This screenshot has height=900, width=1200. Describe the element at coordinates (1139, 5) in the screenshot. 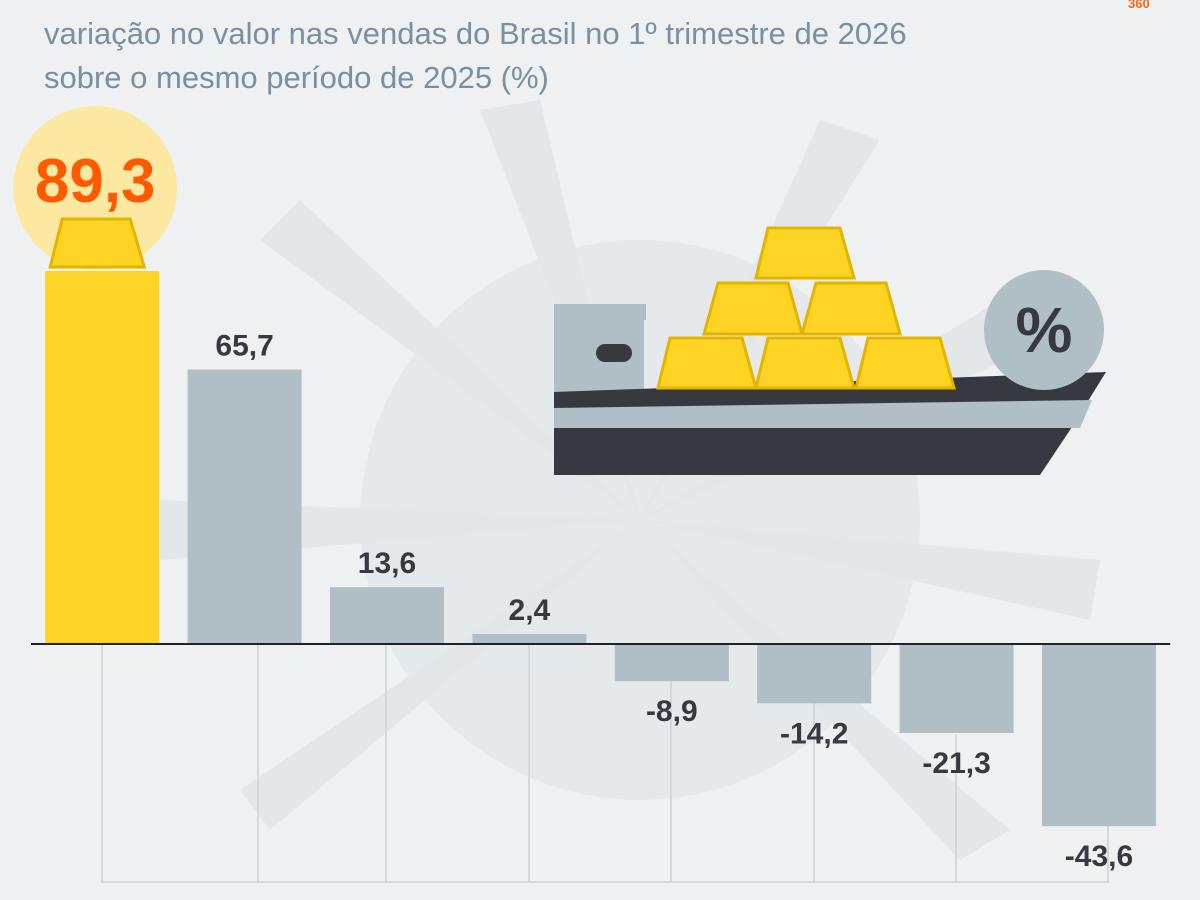

I see `logo: 360` at that location.